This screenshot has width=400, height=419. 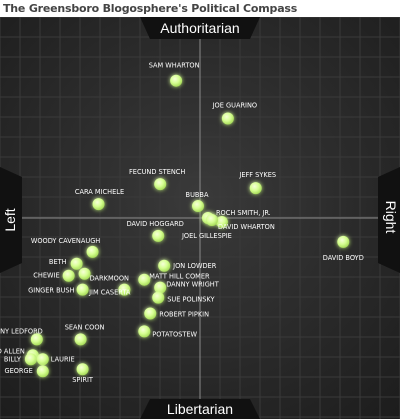 What do you see at coordinates (83, 380) in the screenshot?
I see `point-label: SPIRIT` at bounding box center [83, 380].